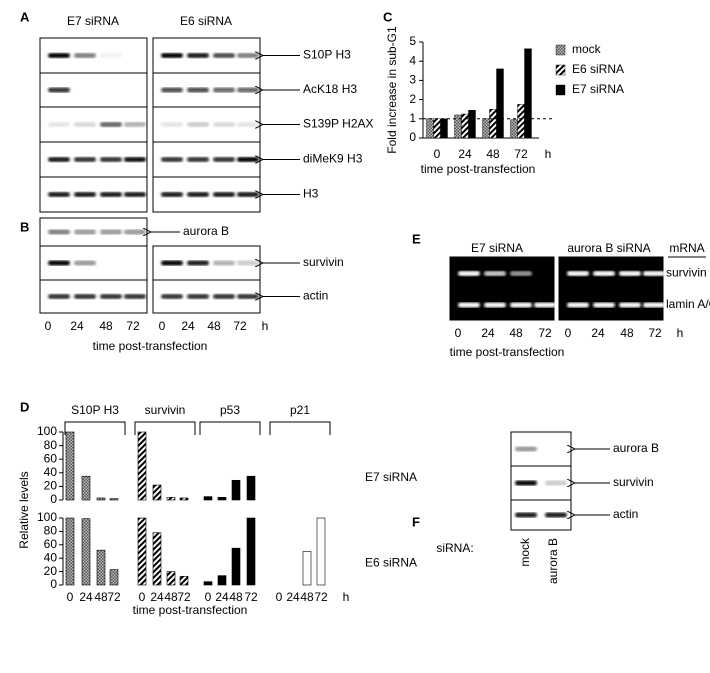 The height and width of the screenshot is (673, 710). What do you see at coordinates (388, 16) in the screenshot?
I see `panel-letter: C` at bounding box center [388, 16].